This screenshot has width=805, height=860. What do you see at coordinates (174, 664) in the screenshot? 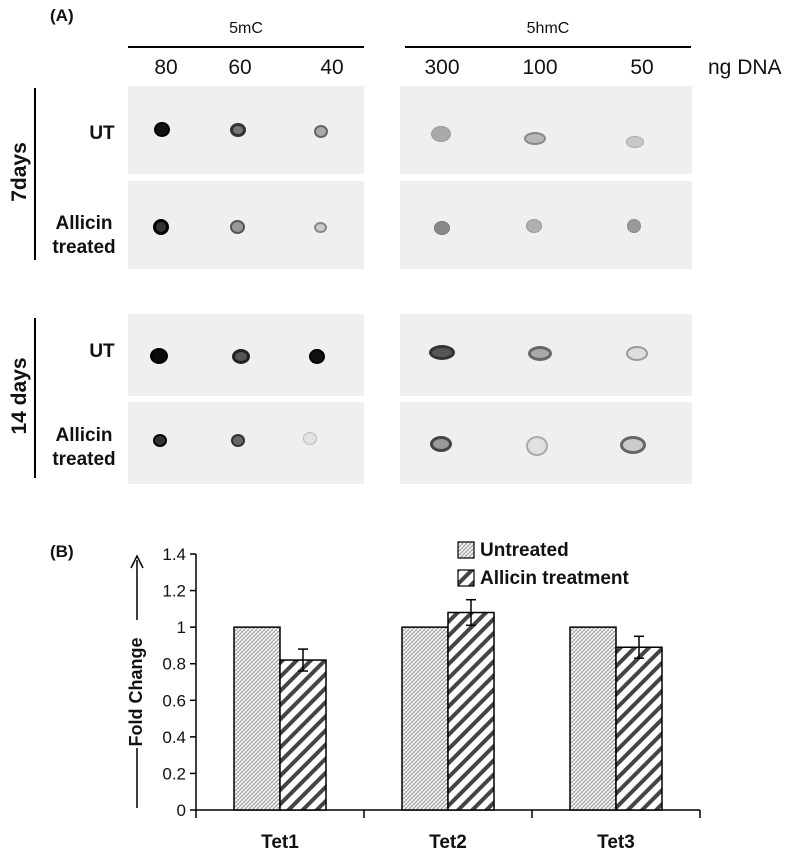
I see `y-tick-label: 0.8` at bounding box center [174, 664].